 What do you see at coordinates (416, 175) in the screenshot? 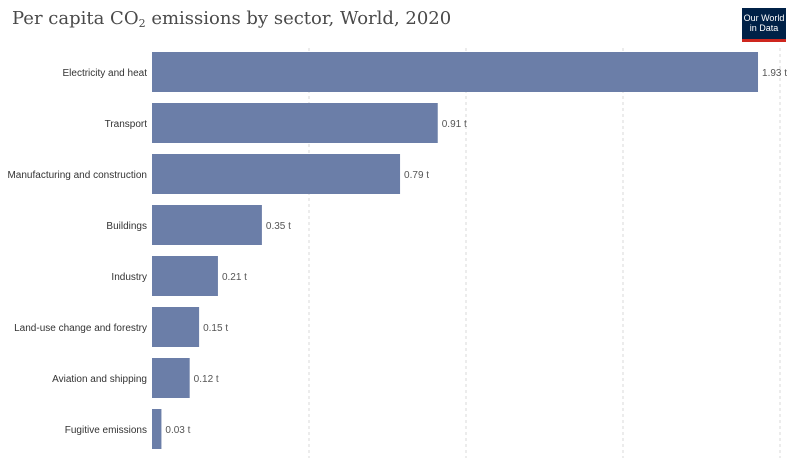
I see `value-label: 0.79 t` at bounding box center [416, 175].